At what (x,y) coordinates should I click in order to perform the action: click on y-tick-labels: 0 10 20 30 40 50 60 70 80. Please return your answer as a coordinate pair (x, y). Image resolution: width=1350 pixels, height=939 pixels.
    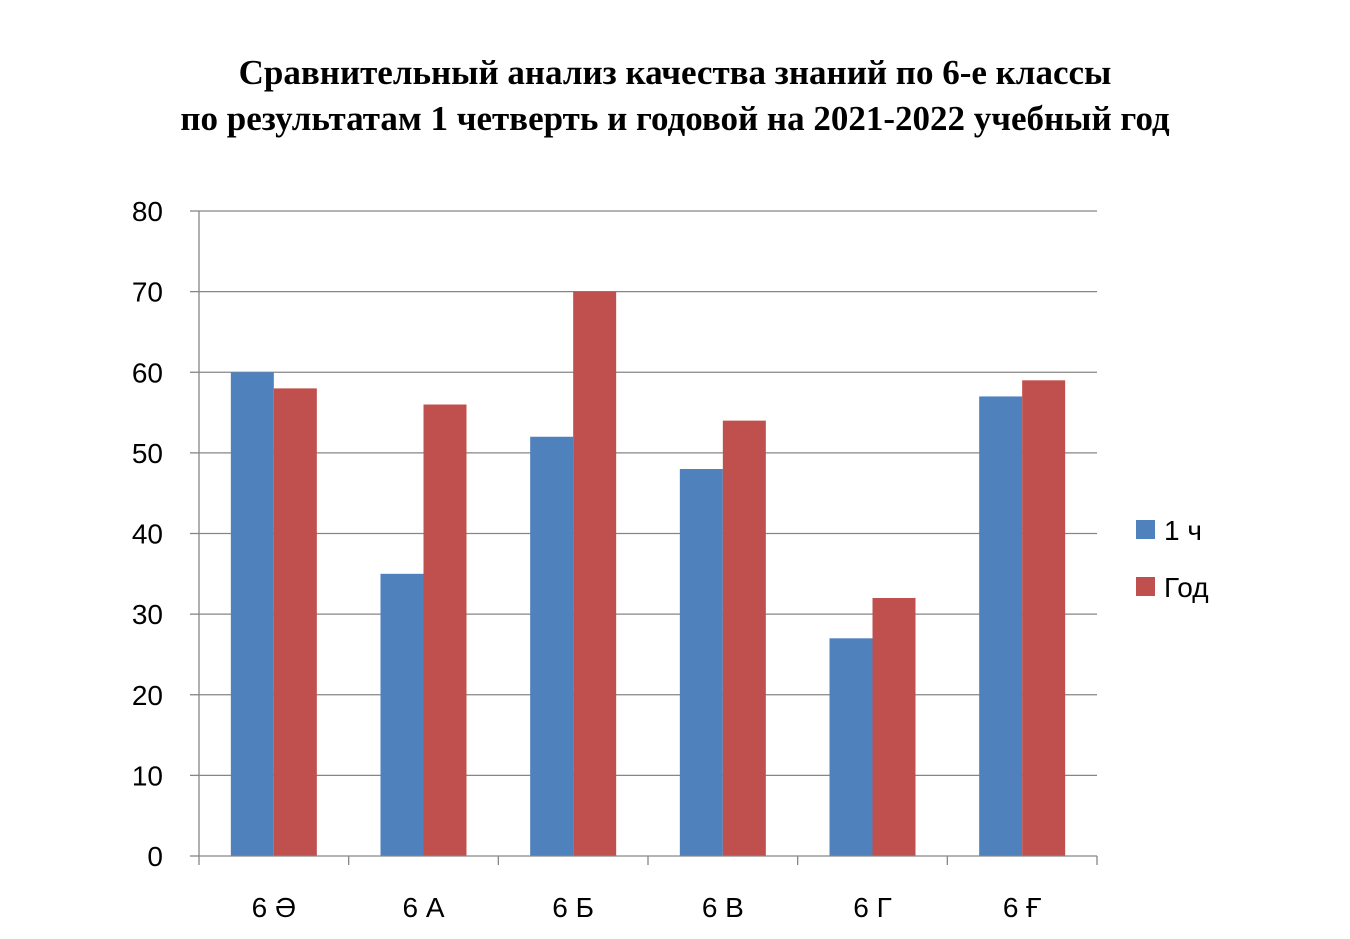
    Looking at the image, I should click on (147, 534).